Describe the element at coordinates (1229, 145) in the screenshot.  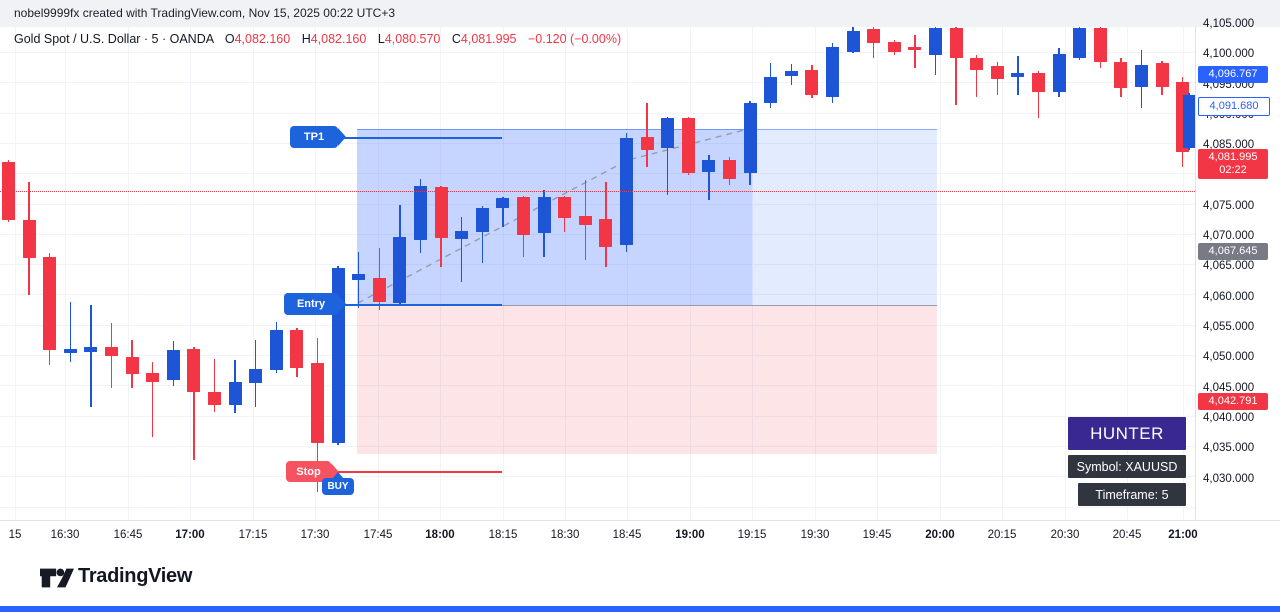
I see `price-axis-label: 4,085.000` at that location.